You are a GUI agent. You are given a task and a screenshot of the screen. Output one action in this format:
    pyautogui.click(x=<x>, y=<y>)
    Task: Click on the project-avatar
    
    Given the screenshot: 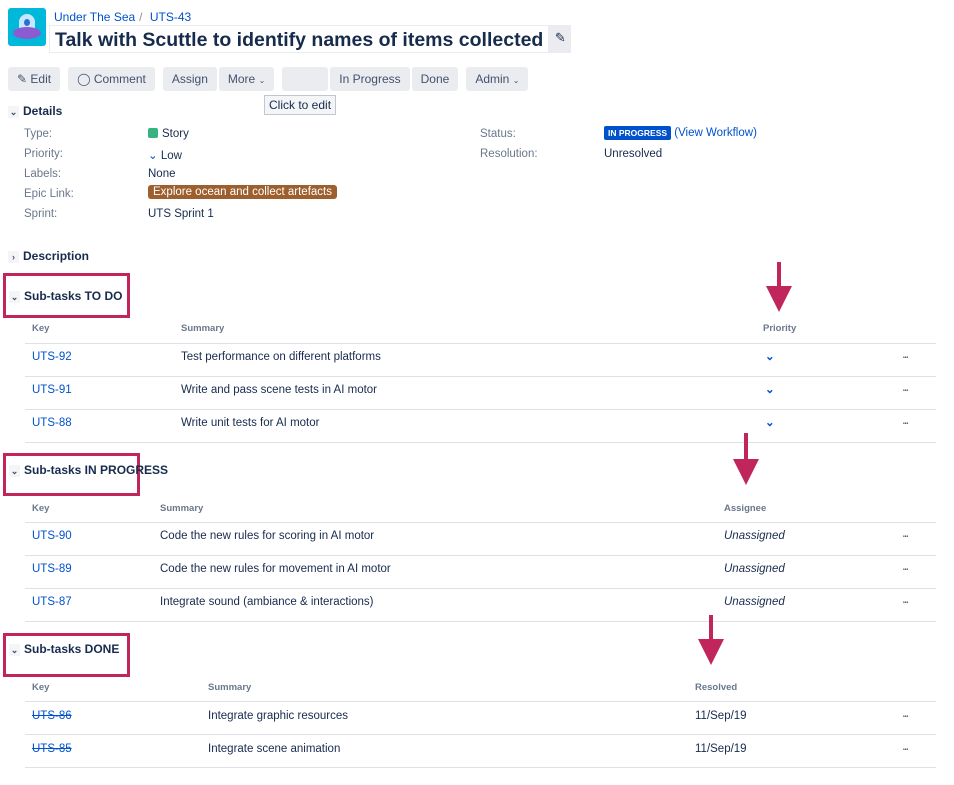 What is the action you would take?
    pyautogui.click(x=27, y=27)
    